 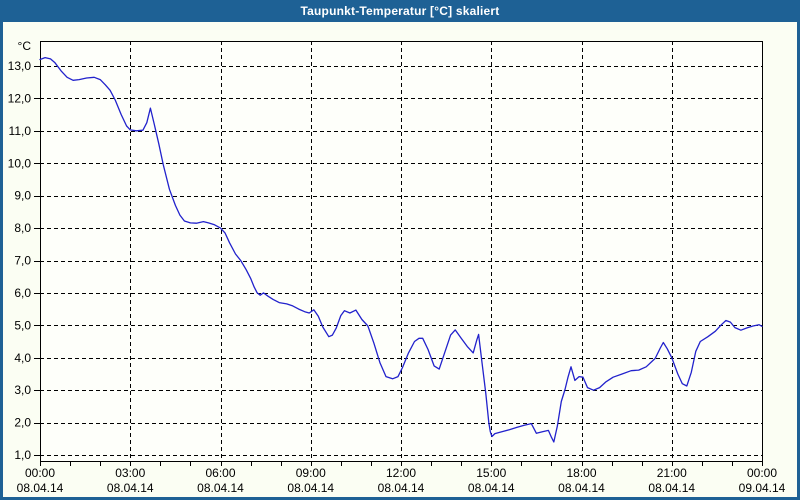 I want to click on y-tick-label: 1,0, so click(x=22, y=455).